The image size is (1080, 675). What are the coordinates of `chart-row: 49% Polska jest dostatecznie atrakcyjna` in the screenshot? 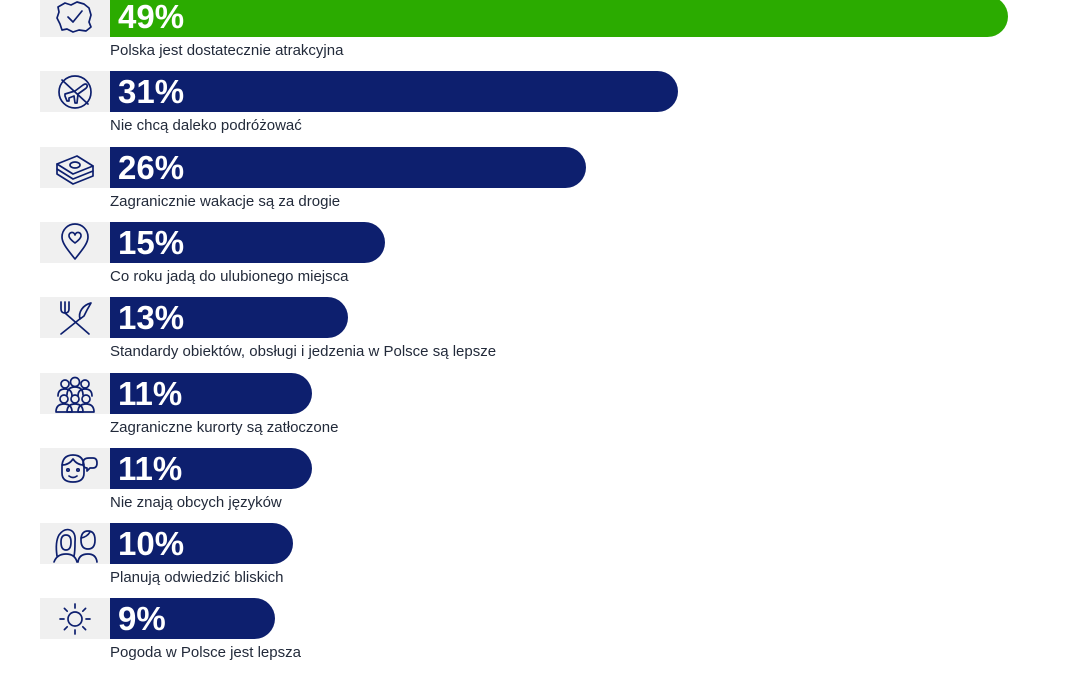 It's located at (540, 35).